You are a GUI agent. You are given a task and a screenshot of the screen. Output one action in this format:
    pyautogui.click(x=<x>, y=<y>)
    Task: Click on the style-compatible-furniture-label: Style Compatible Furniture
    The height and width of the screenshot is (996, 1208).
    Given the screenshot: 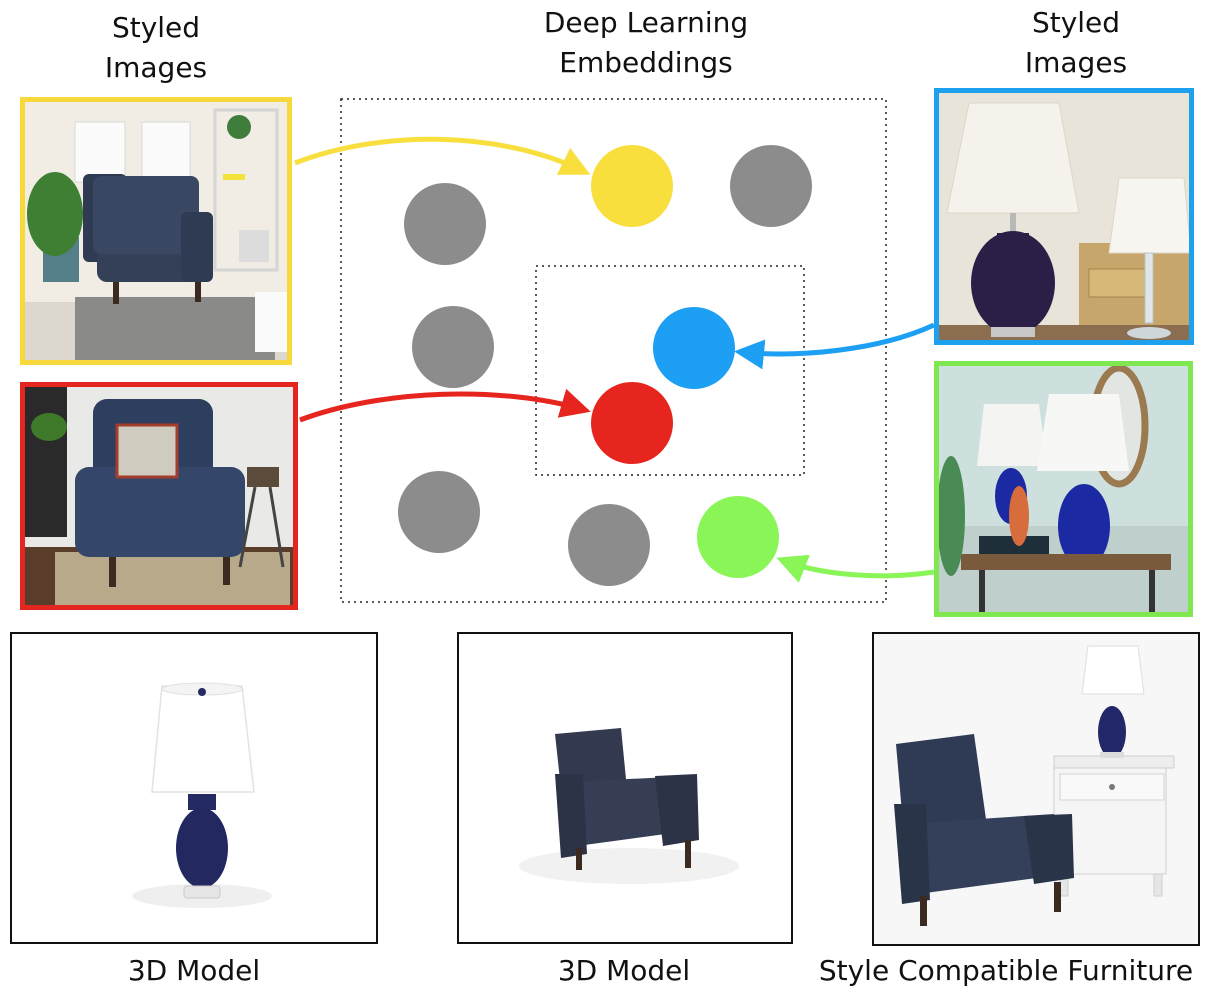 What is the action you would take?
    pyautogui.click(x=1006, y=970)
    